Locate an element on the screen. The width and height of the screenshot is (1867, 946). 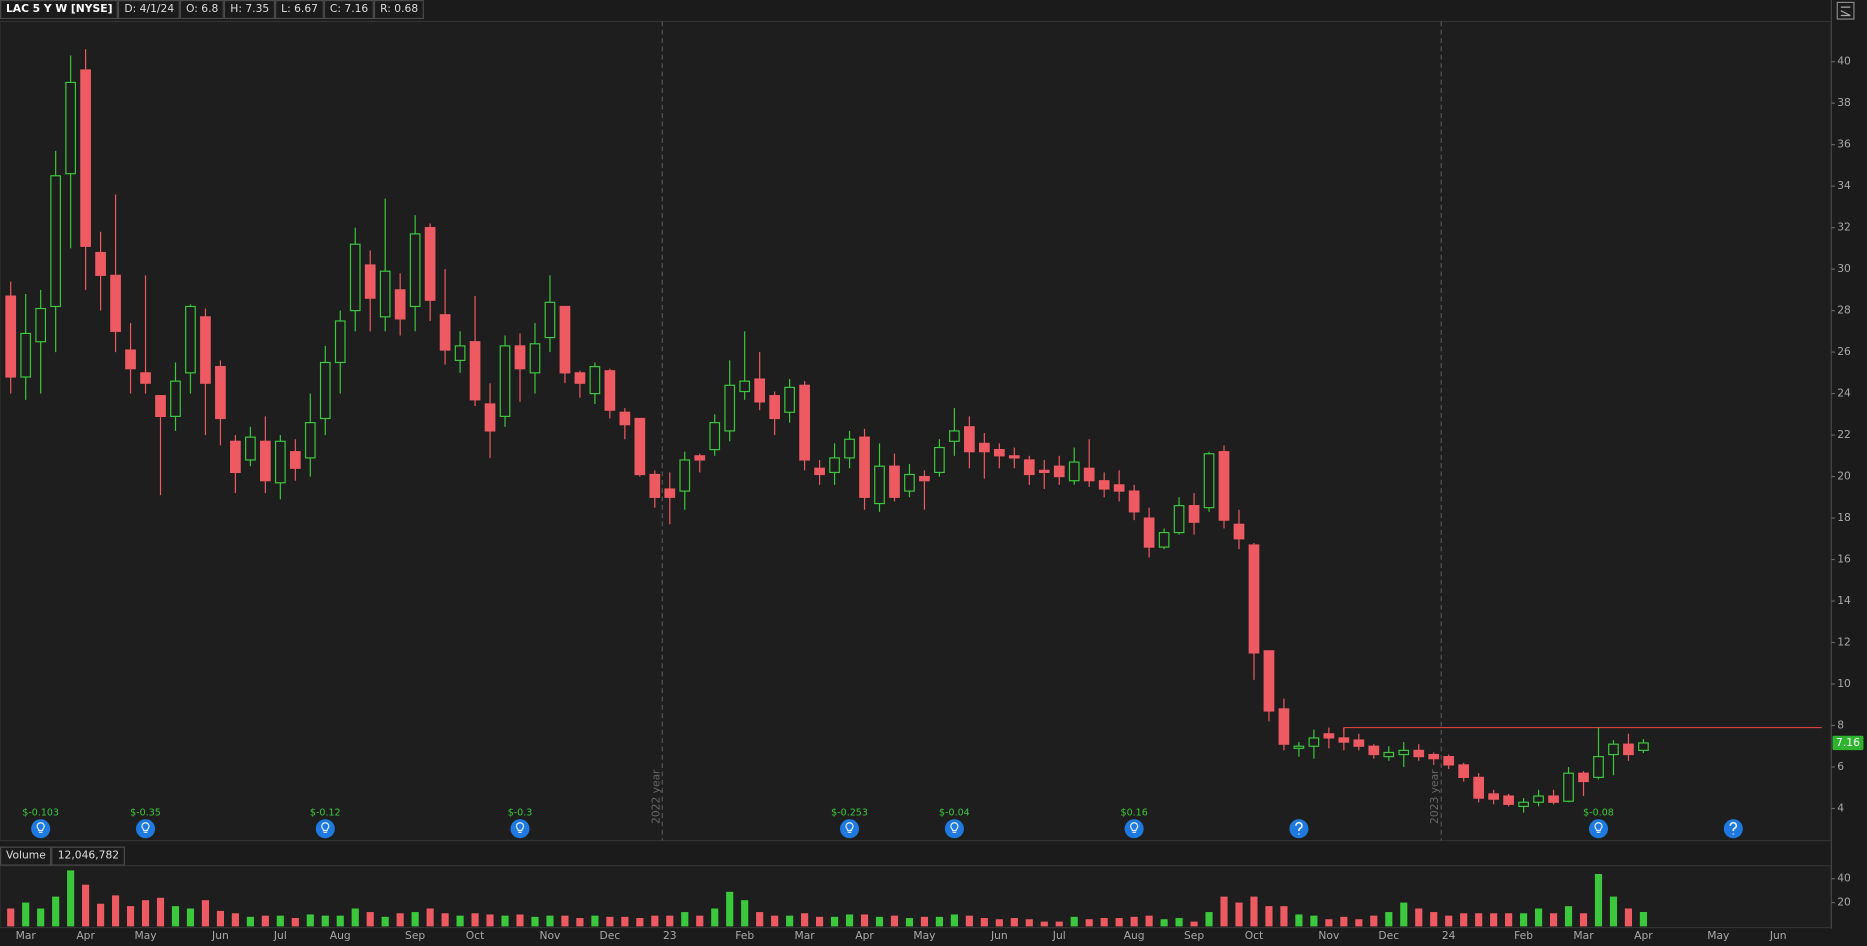
earnings-marker: $0.16 is located at coordinates (1134, 823).